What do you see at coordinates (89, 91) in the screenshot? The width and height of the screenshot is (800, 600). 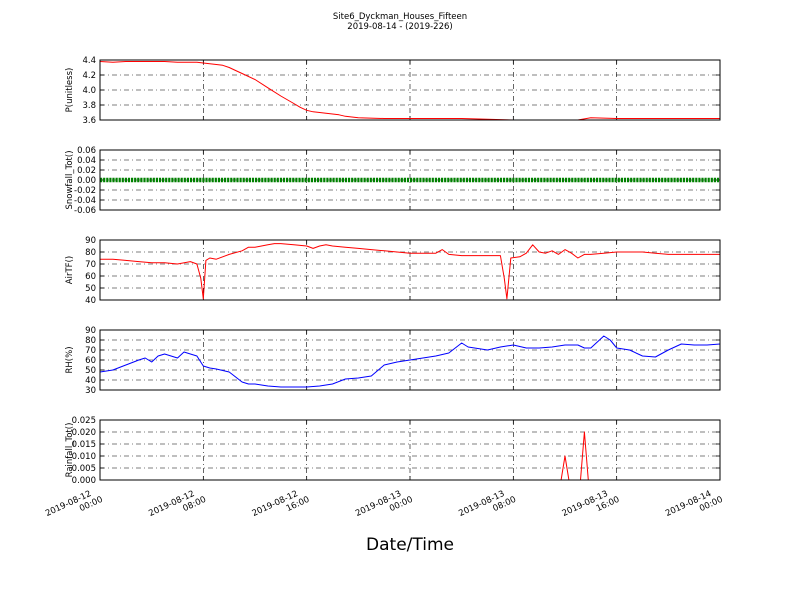 I see `y-tick-label: 4.0` at bounding box center [89, 91].